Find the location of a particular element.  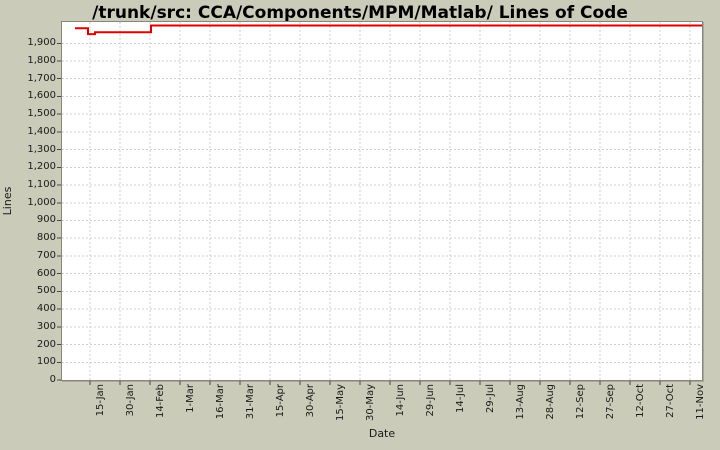

x-tick-label: 14-Jul is located at coordinates (460, 398).